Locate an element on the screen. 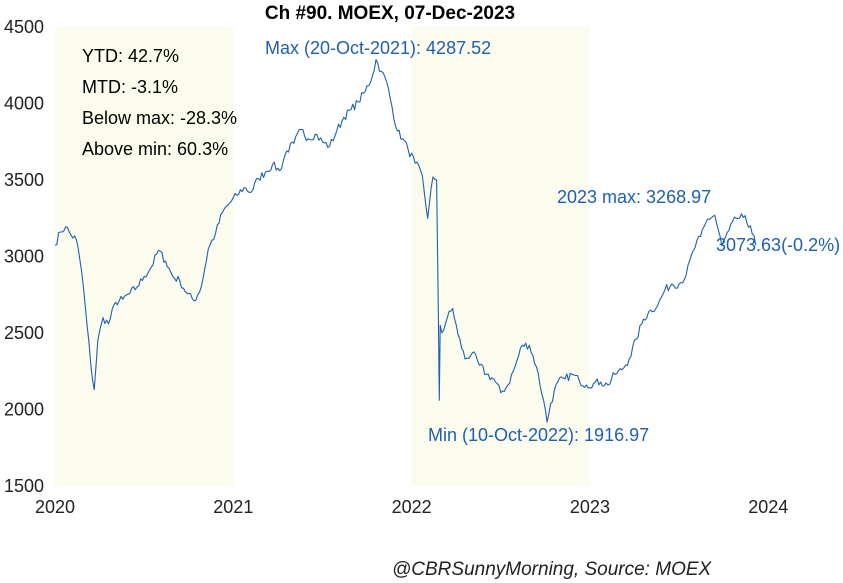  y-tick-label: 4000 is located at coordinates (24, 104).